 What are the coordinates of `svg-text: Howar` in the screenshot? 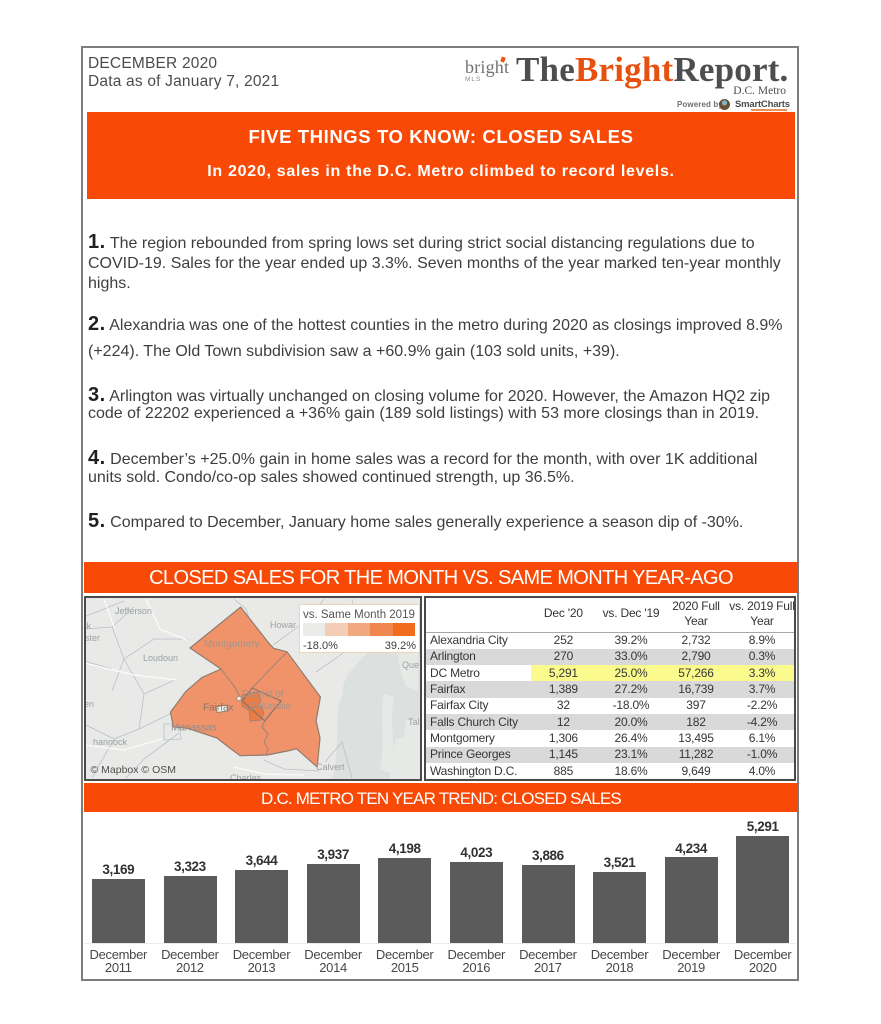 It's located at (283, 625).